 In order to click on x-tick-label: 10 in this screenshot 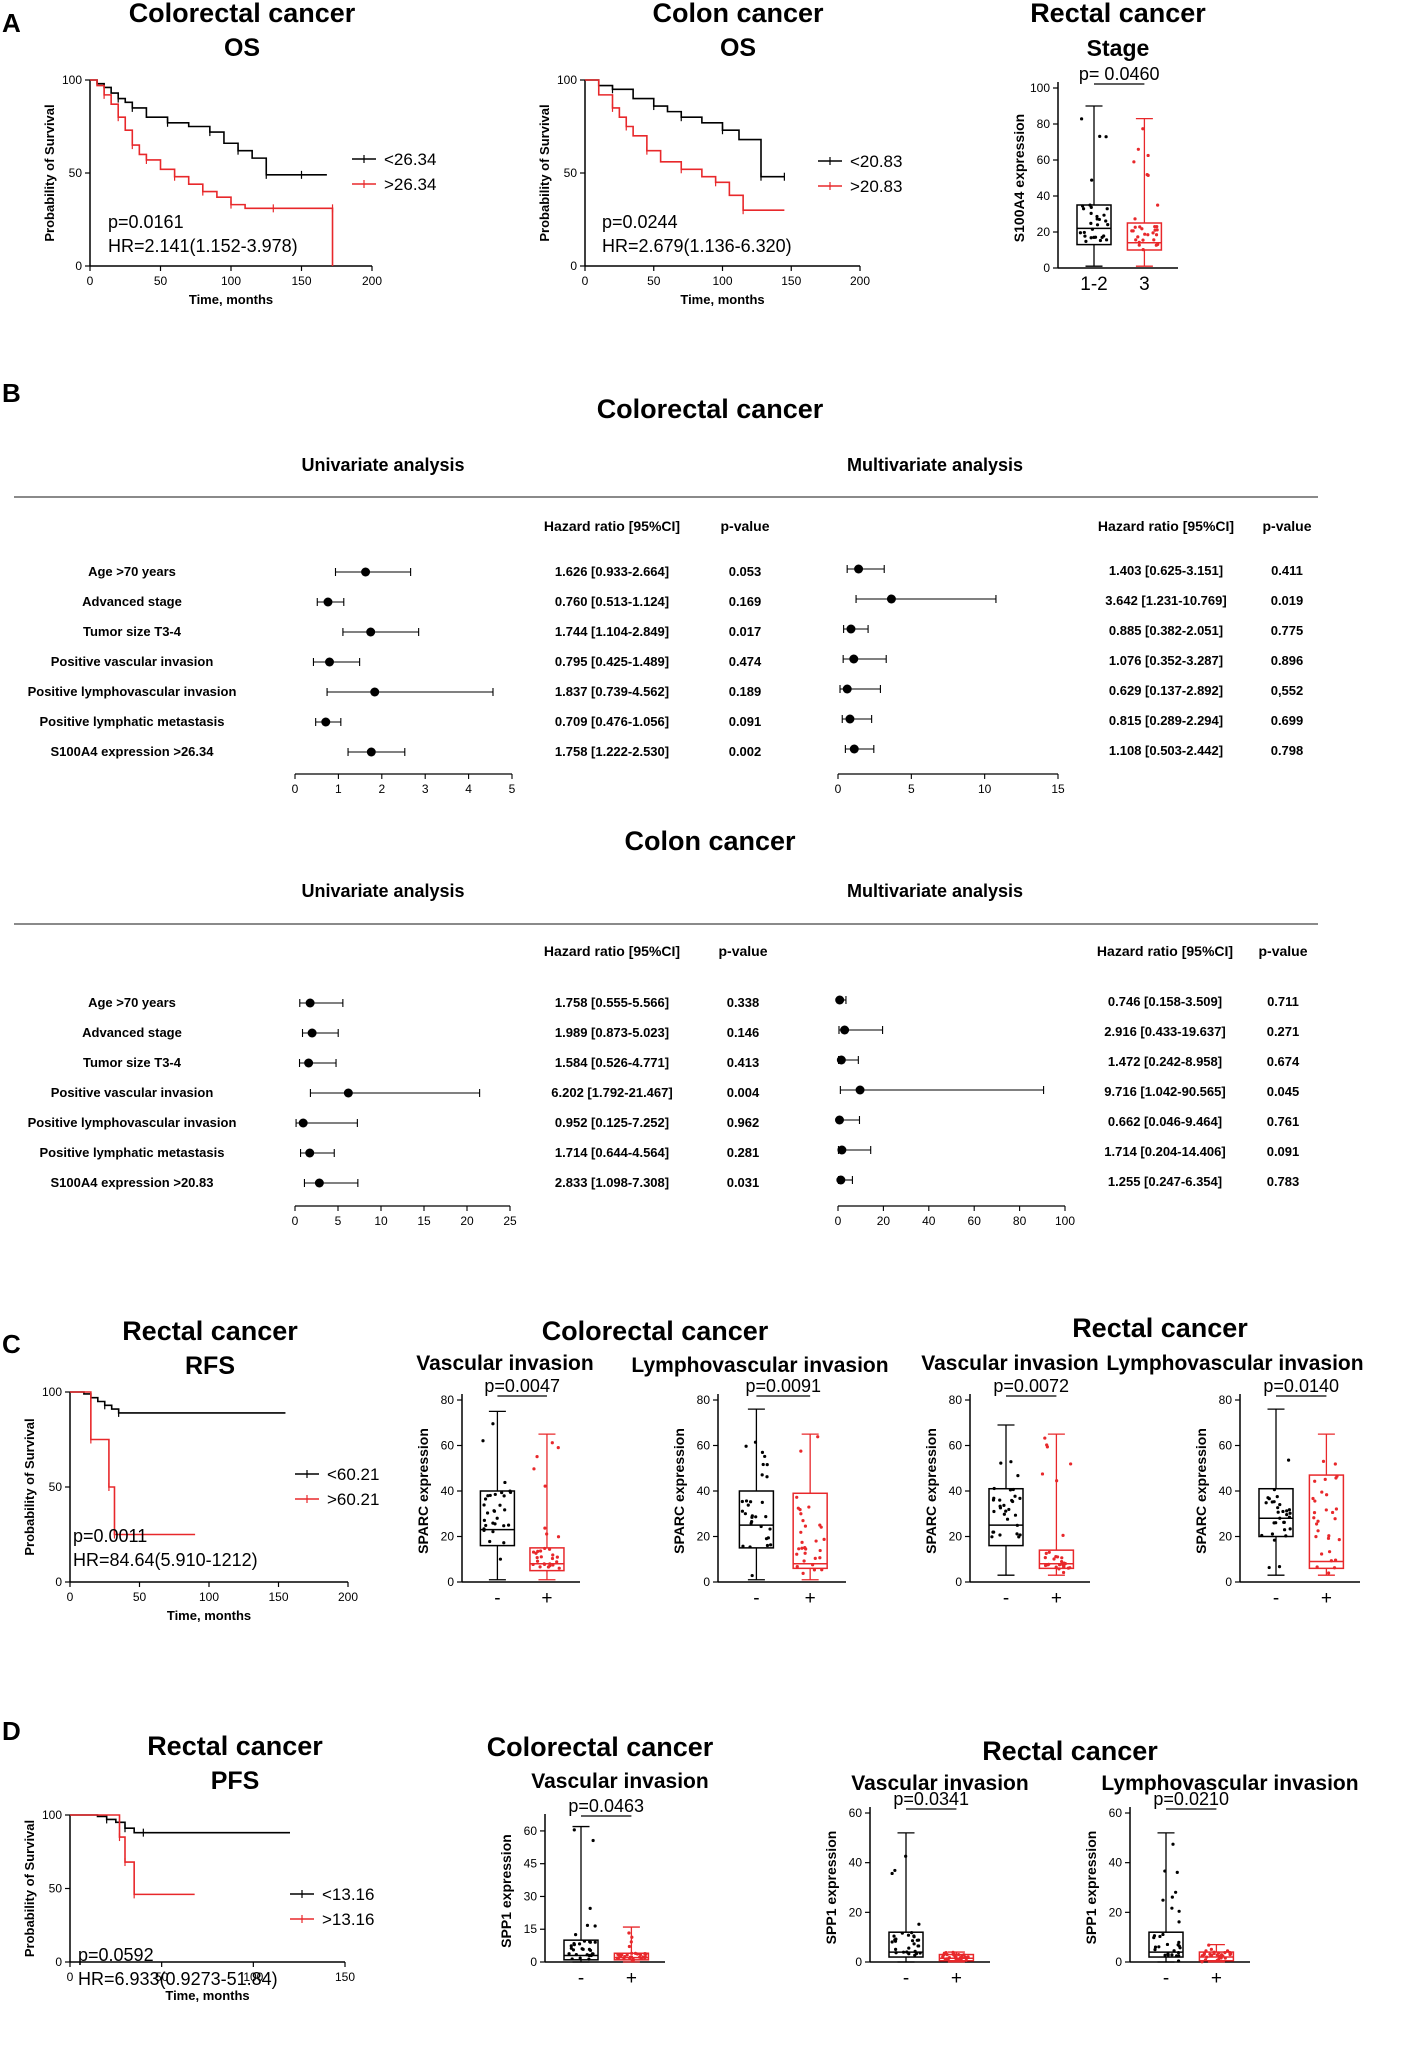, I will do `click(381, 1221)`.